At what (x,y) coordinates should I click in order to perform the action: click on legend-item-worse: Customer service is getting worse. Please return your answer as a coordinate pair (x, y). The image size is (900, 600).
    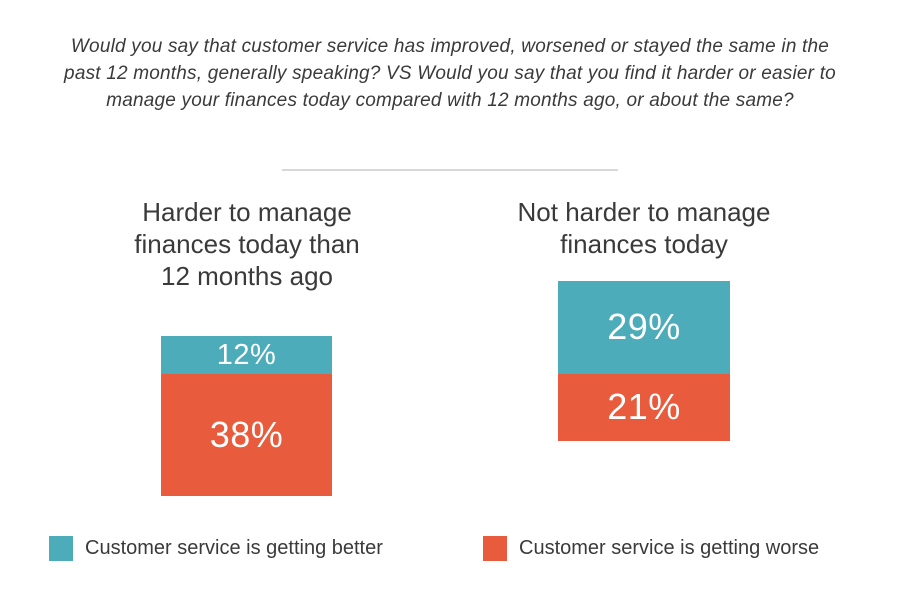
    Looking at the image, I should click on (651, 548).